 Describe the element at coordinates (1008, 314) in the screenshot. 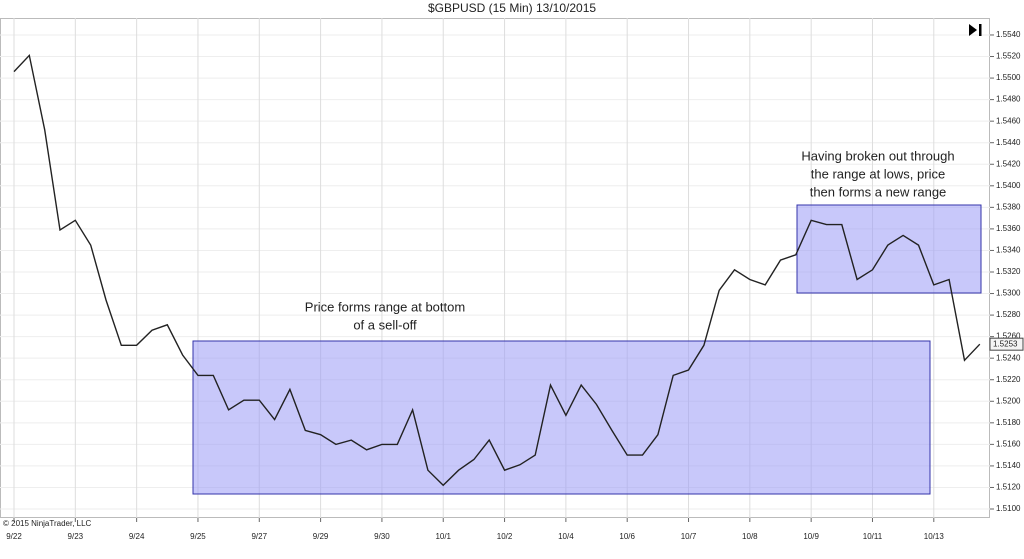

I see `y-tick-label: 1.5280` at that location.